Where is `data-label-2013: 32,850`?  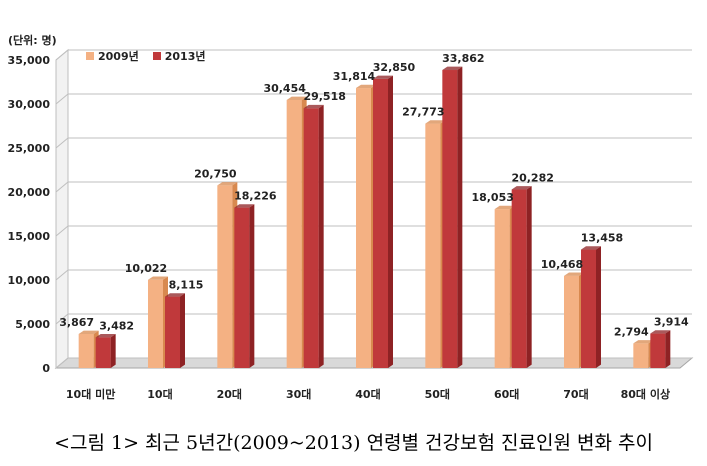
data-label-2013: 32,850 is located at coordinates (394, 67).